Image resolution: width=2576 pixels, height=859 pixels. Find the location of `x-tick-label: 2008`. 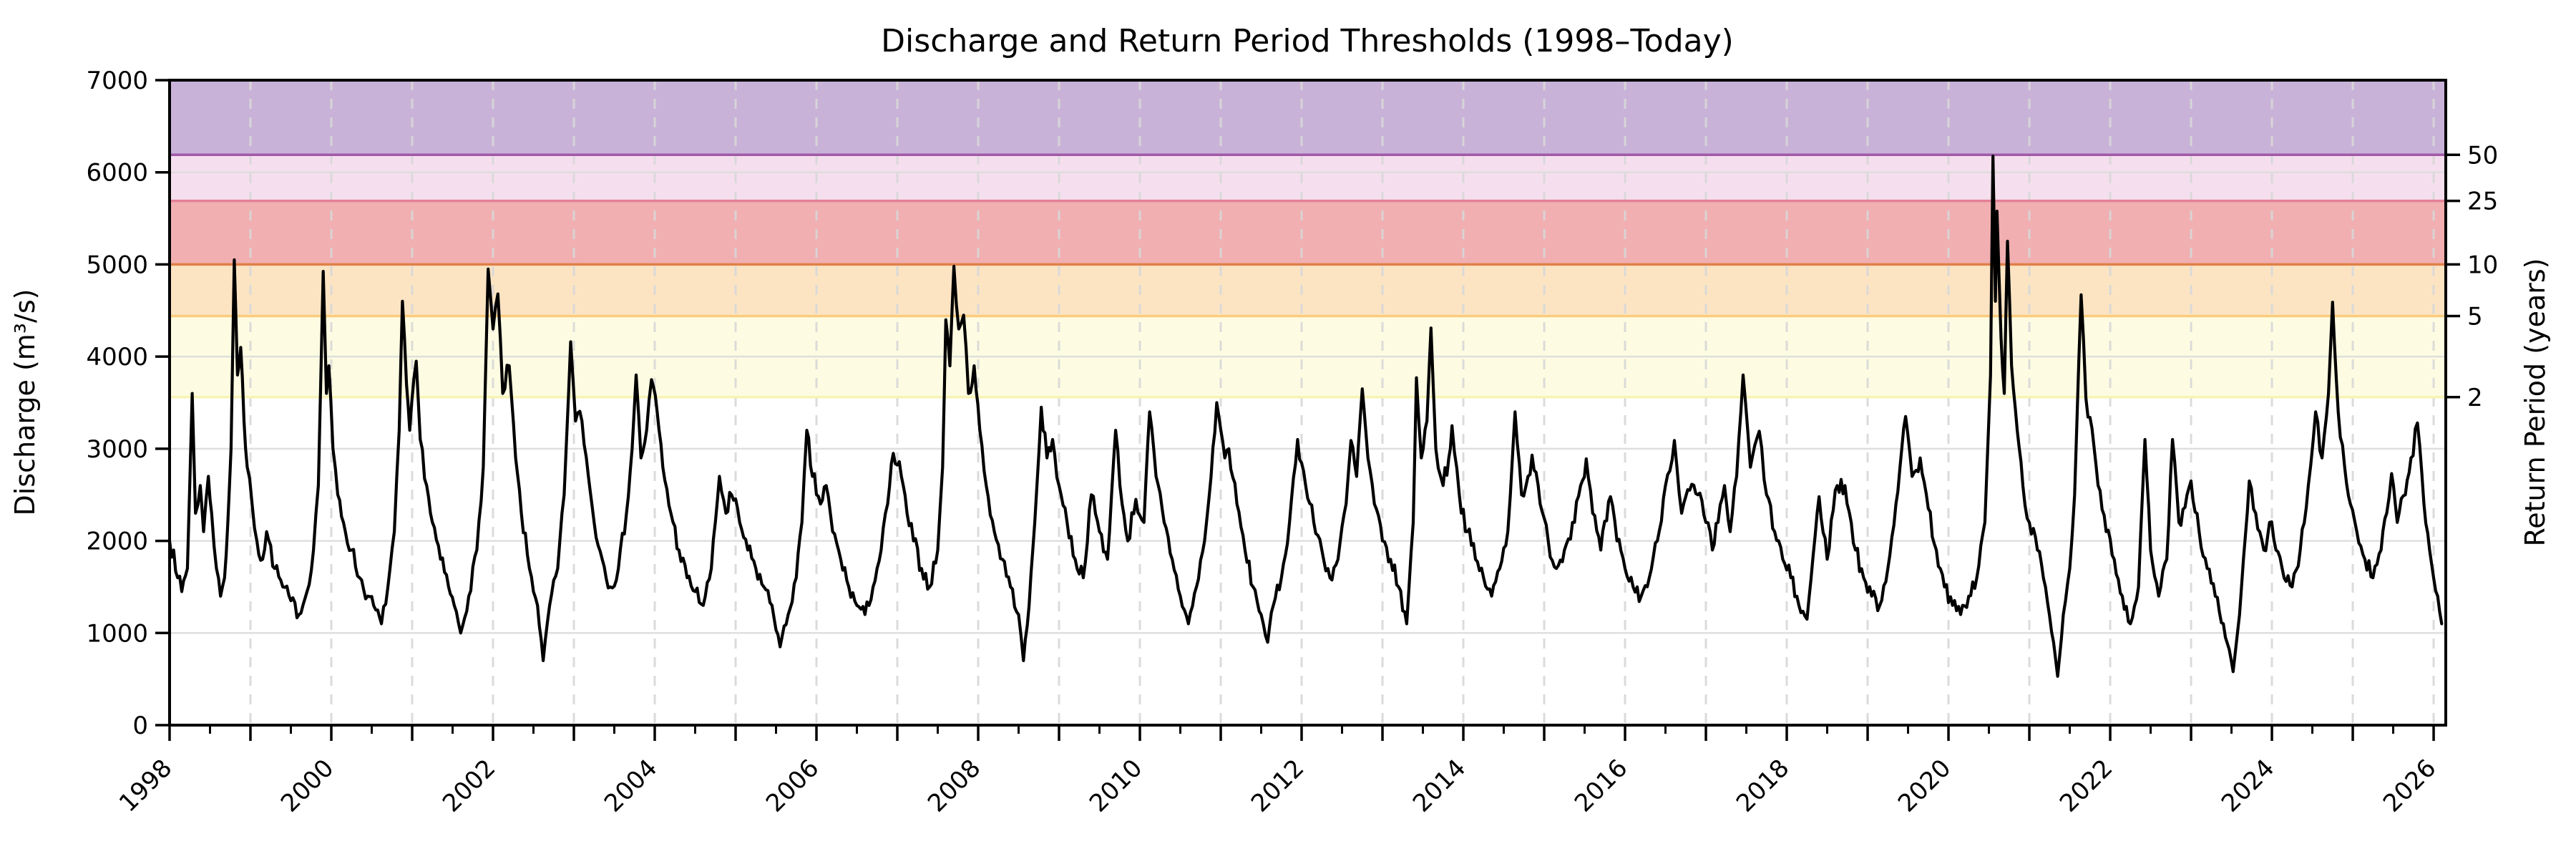

x-tick-label: 2008 is located at coordinates (954, 785).